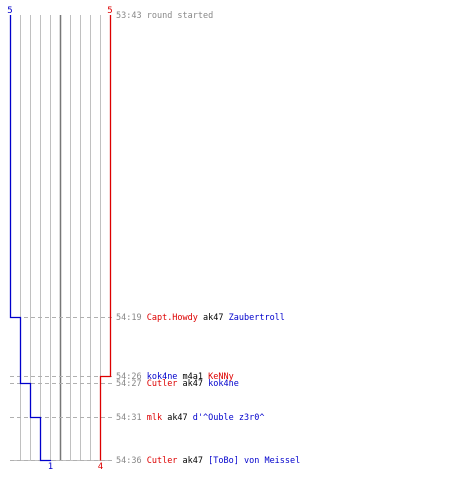 The width and height of the screenshot is (450, 500). What do you see at coordinates (192, 377) in the screenshot?
I see `event-text: m4a1` at bounding box center [192, 377].